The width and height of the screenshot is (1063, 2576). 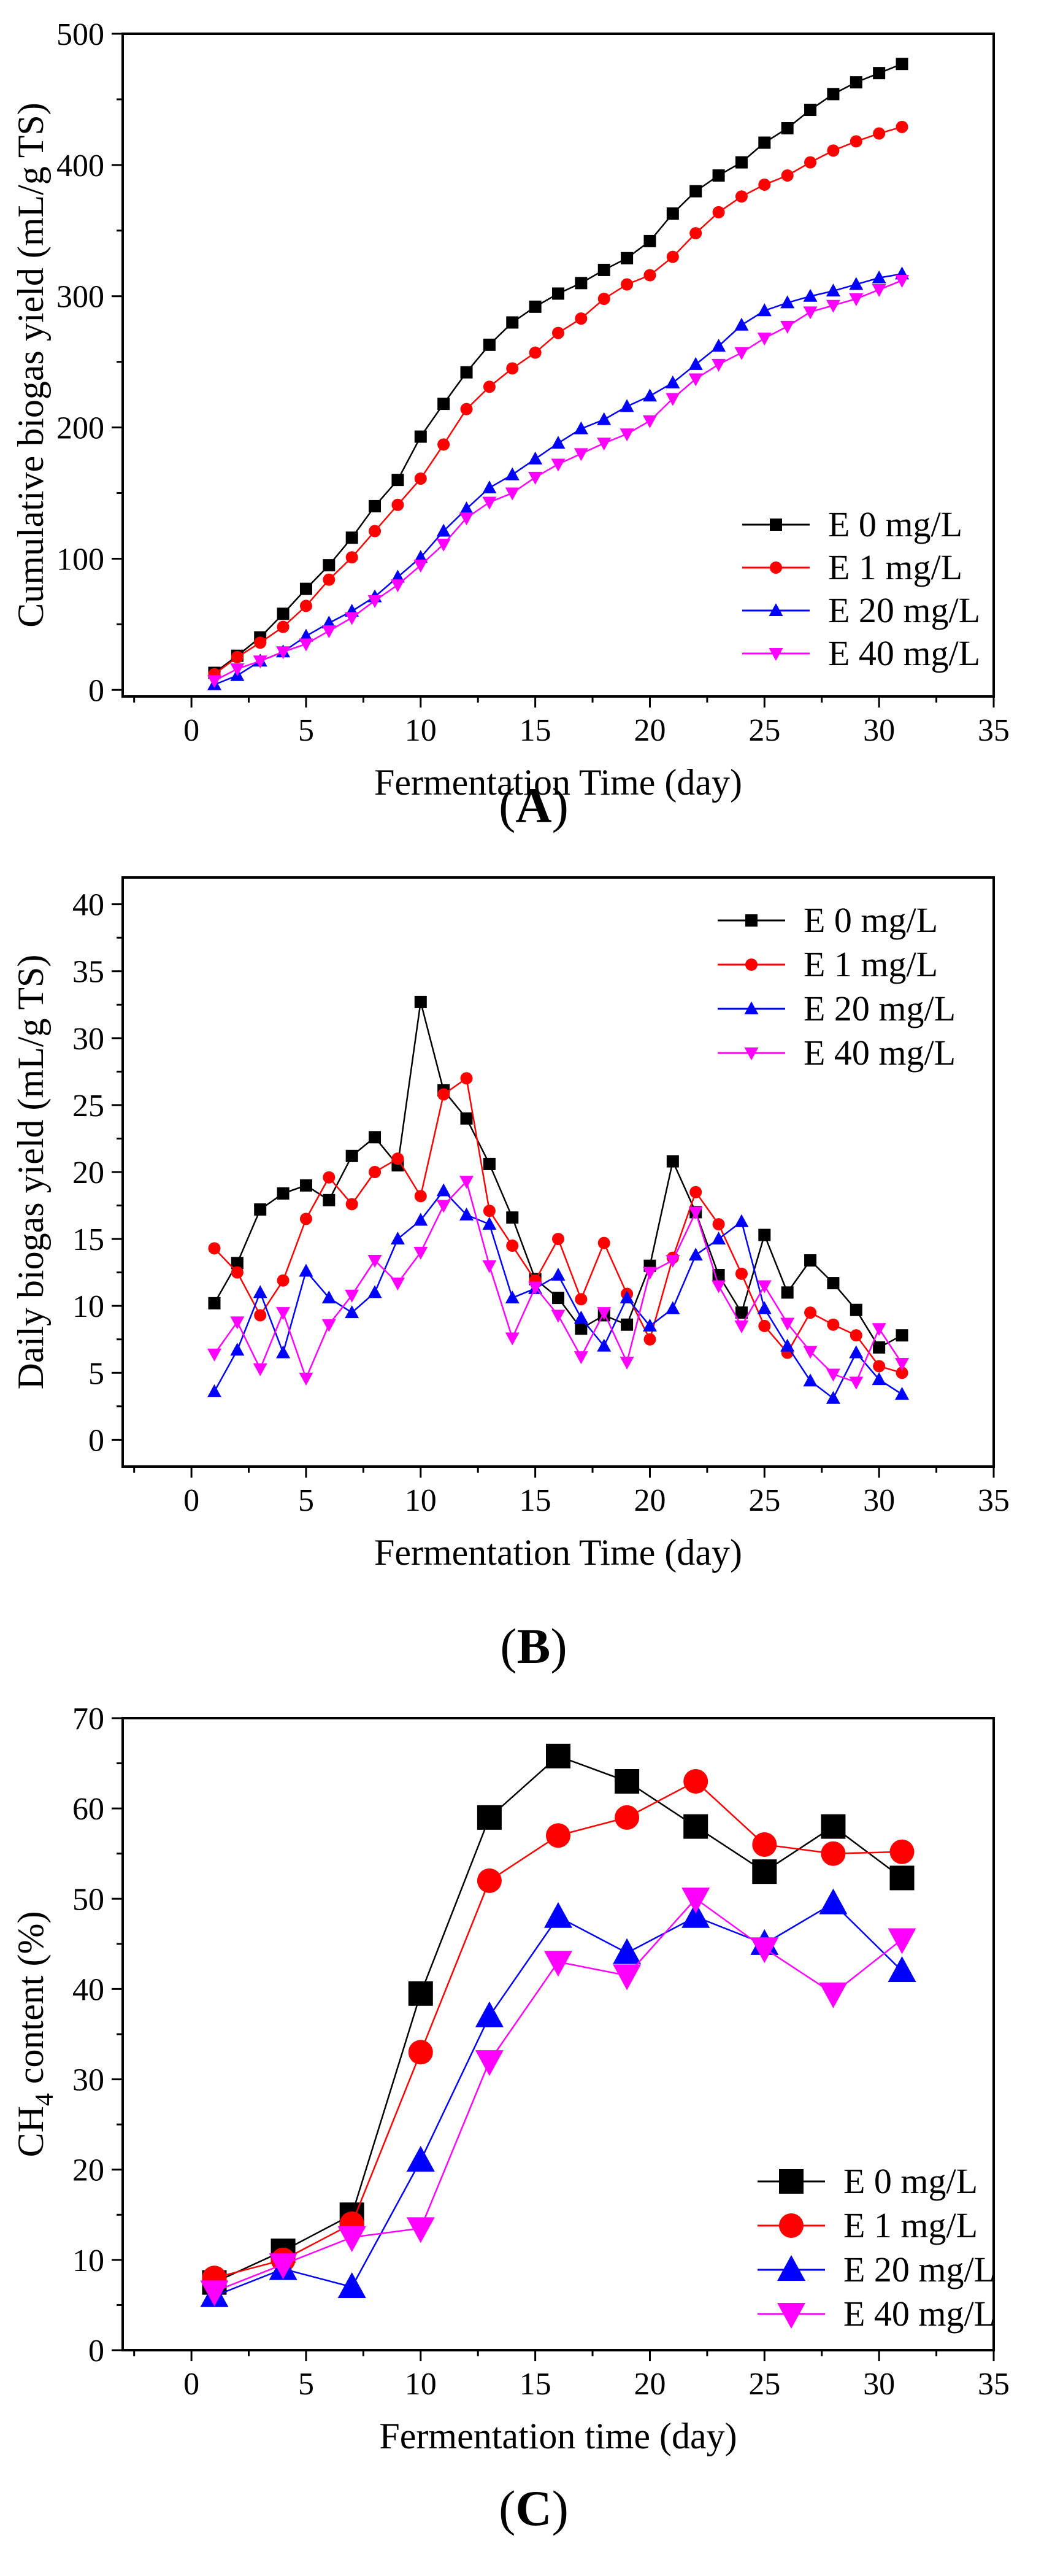 What do you see at coordinates (764, 1500) in the screenshot?
I see `x-tick-label: 25` at bounding box center [764, 1500].